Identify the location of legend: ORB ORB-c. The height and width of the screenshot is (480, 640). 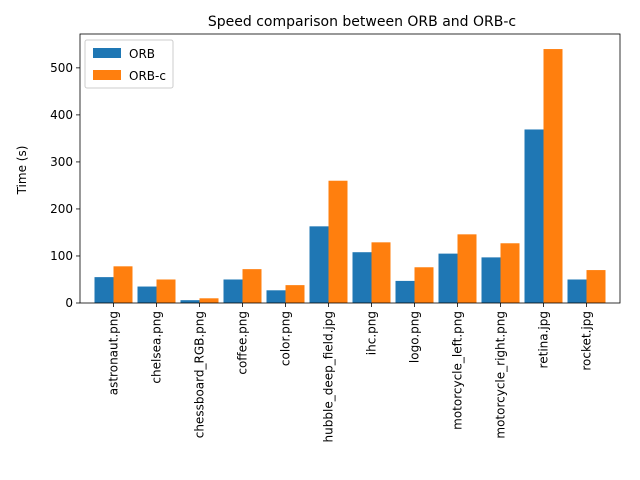
(129, 64).